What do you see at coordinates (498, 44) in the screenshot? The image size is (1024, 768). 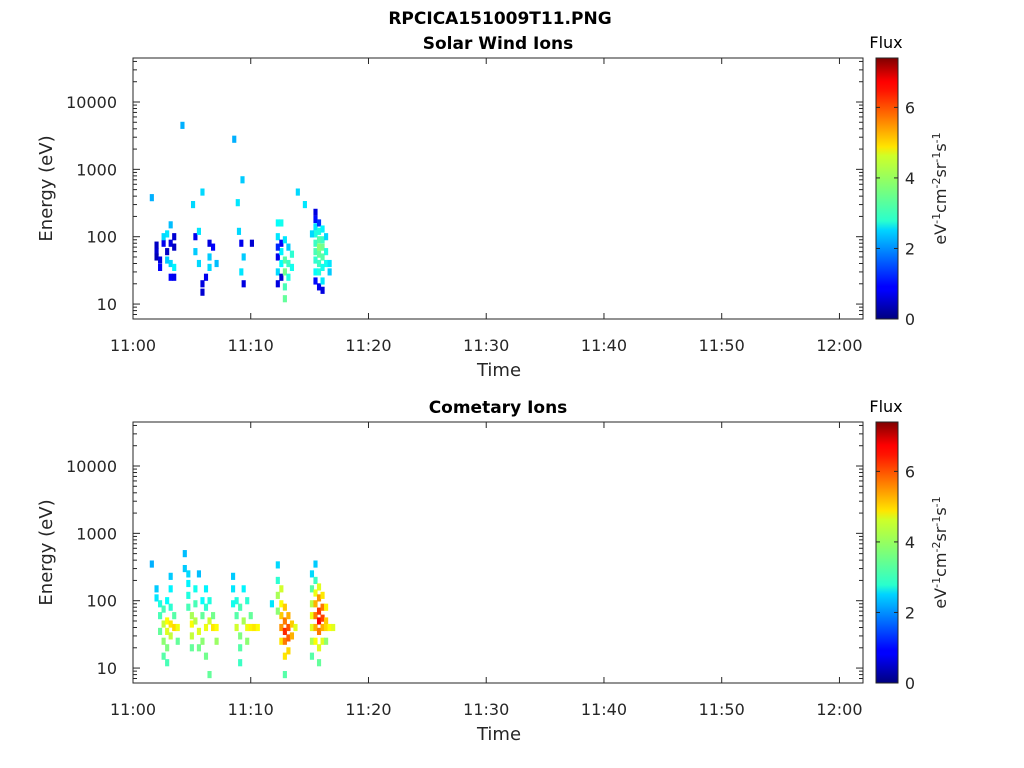 I see `panel-title: Solar Wind Ions` at bounding box center [498, 44].